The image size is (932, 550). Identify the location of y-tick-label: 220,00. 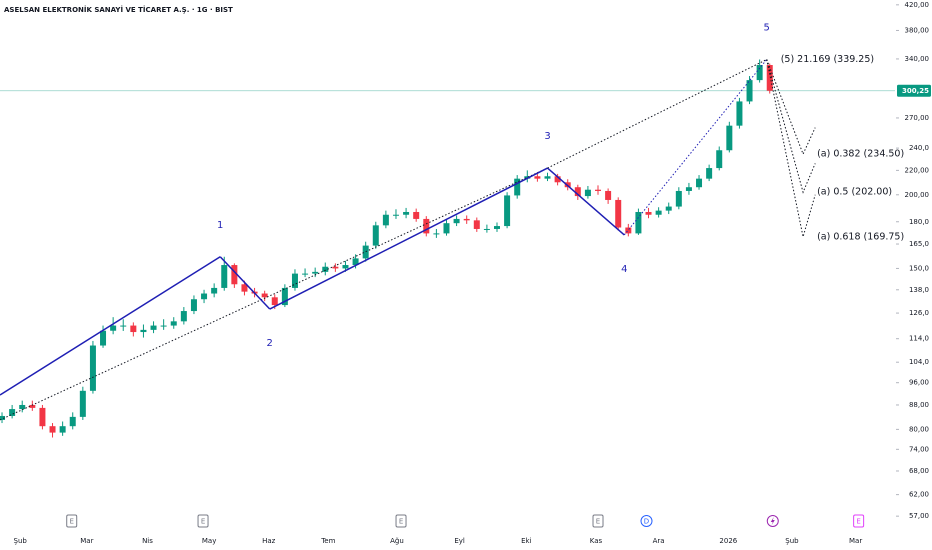
(917, 170).